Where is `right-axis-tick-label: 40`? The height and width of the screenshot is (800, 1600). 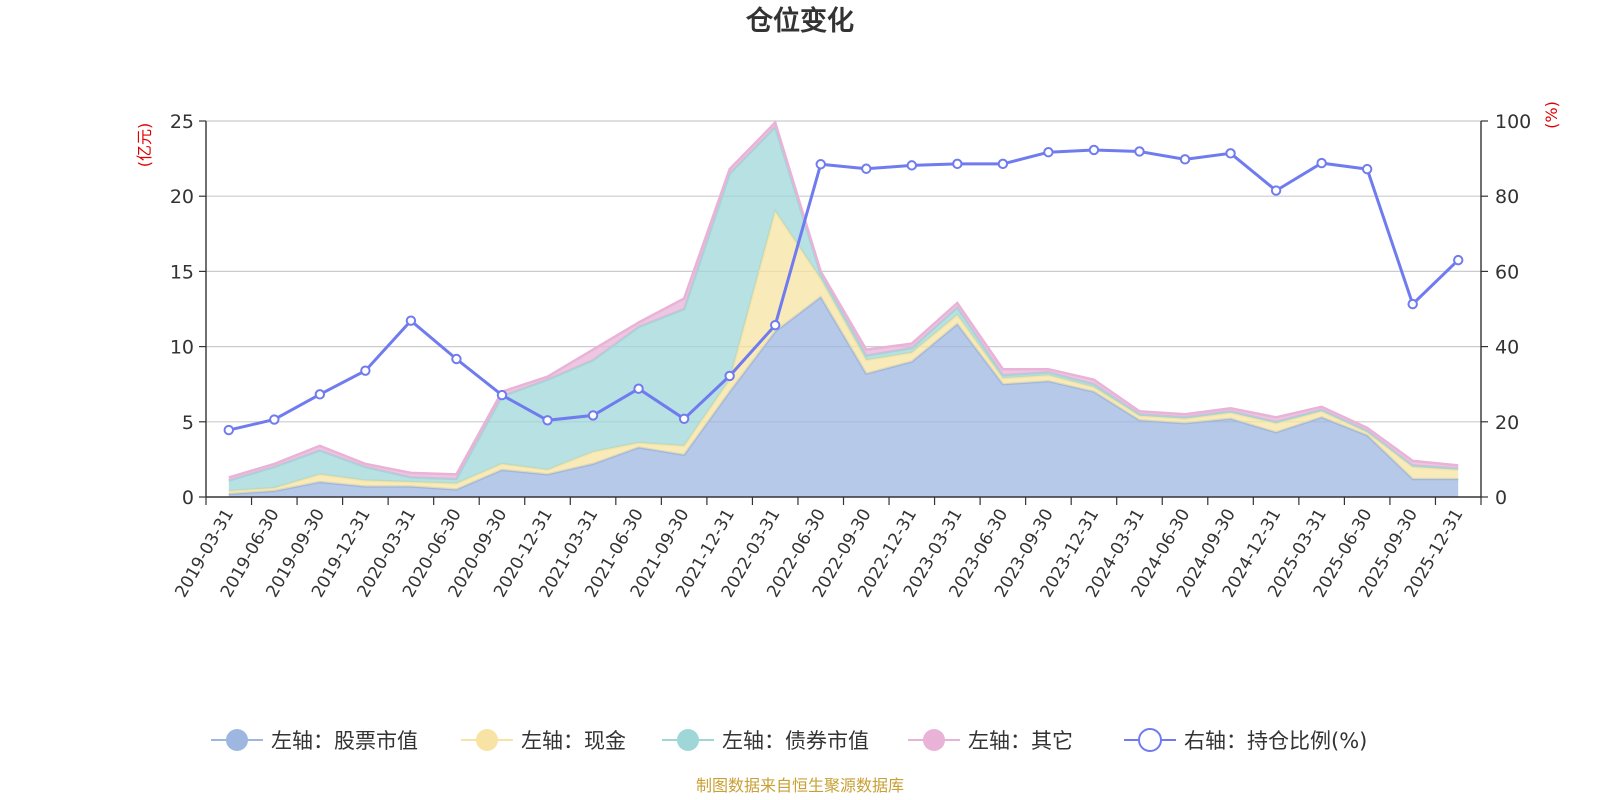 right-axis-tick-label: 40 is located at coordinates (1507, 348).